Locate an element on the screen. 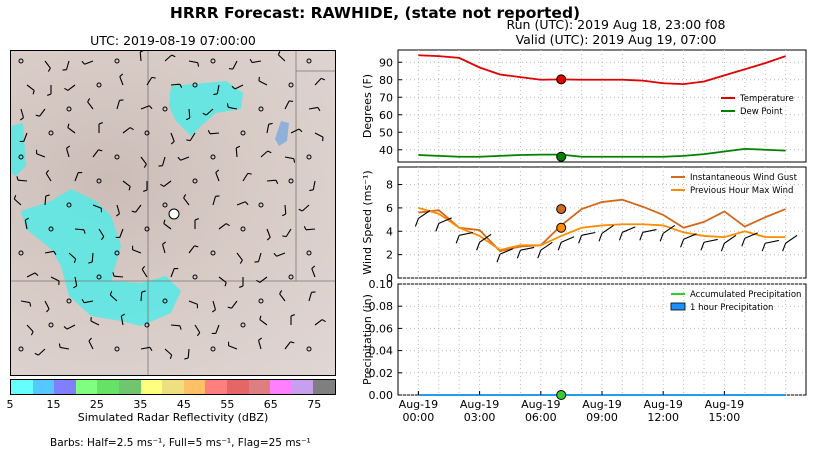  legend: Temperature Dew Point is located at coordinates (757, 105).